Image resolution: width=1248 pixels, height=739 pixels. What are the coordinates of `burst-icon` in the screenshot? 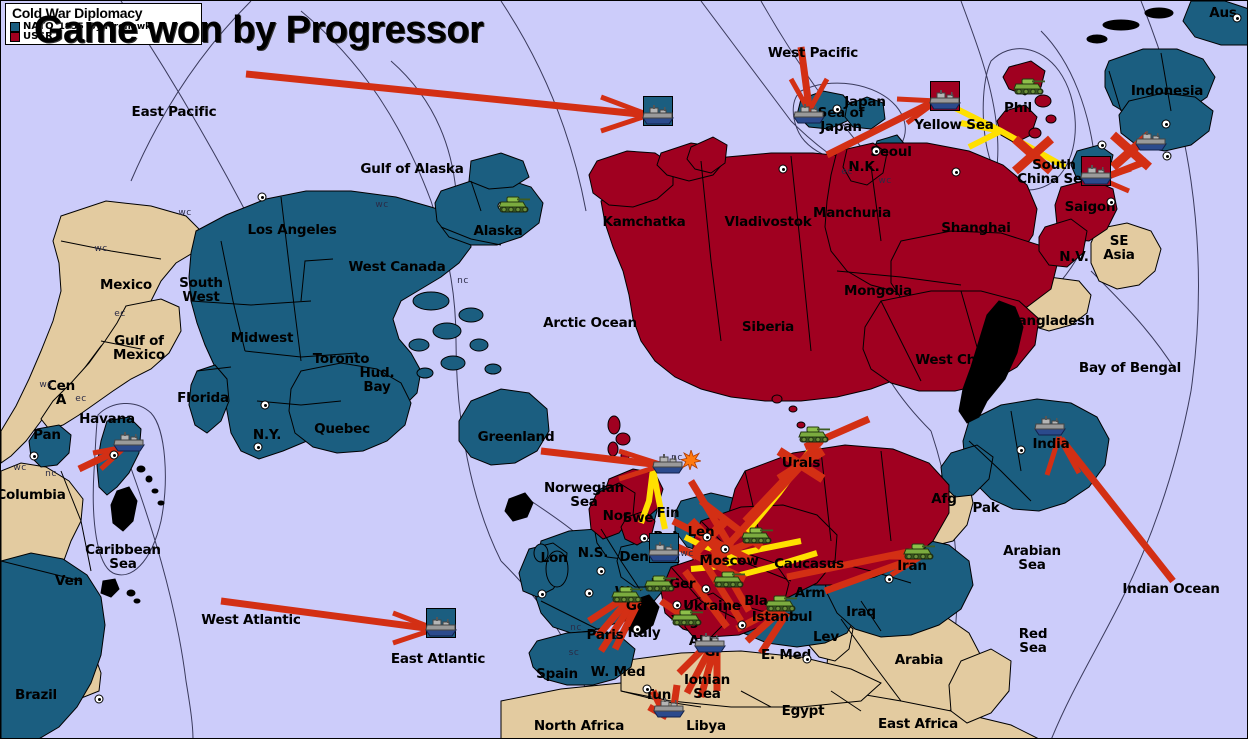 It's located at (691, 460).